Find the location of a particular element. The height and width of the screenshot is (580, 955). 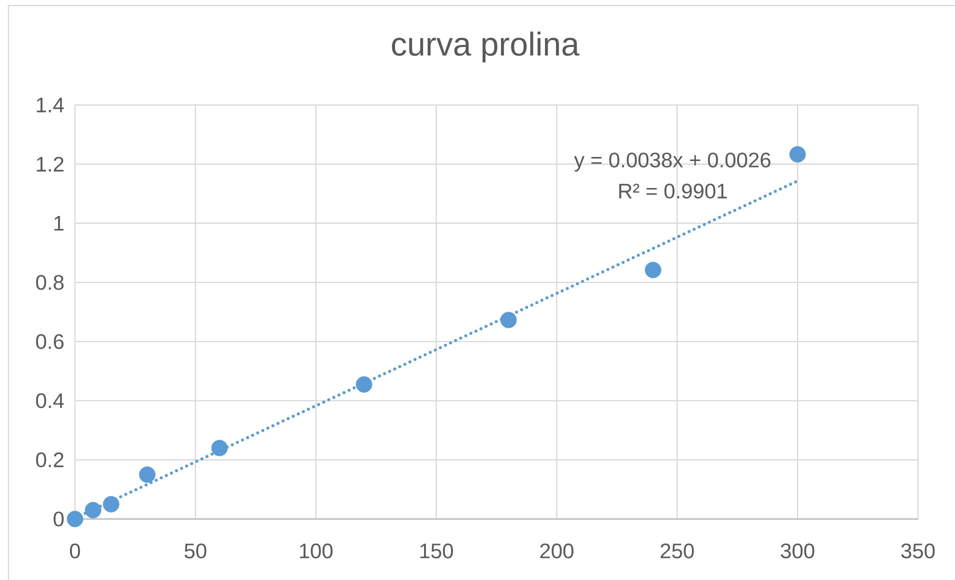

x-tick-label: 50 is located at coordinates (195, 551).